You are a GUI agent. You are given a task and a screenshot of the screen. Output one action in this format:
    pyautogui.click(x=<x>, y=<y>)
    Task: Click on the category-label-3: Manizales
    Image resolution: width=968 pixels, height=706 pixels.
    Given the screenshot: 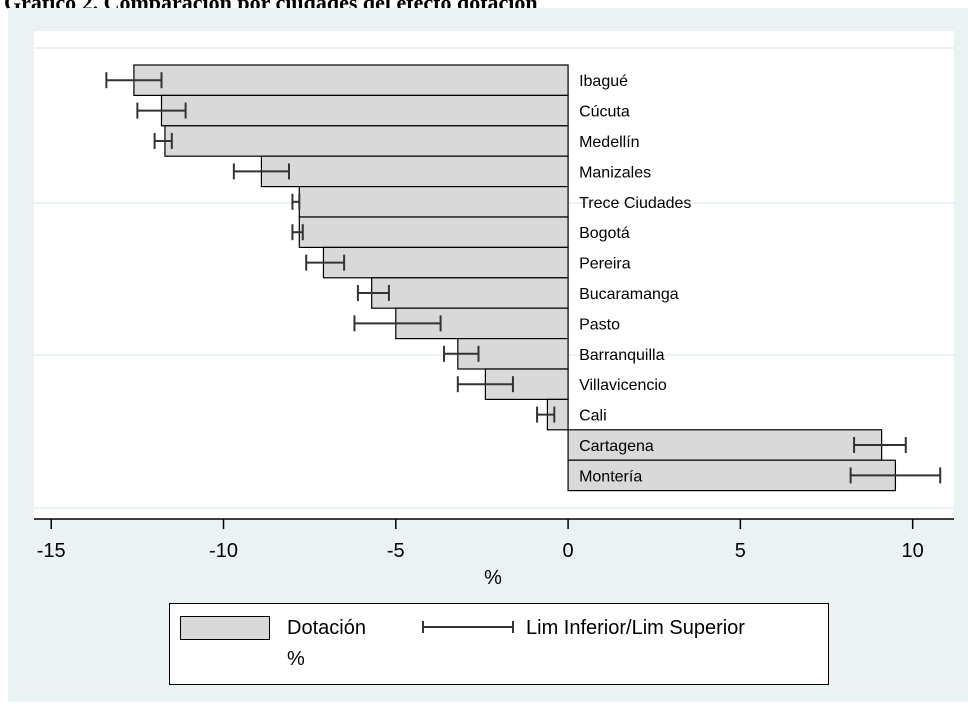 What is the action you would take?
    pyautogui.click(x=615, y=172)
    